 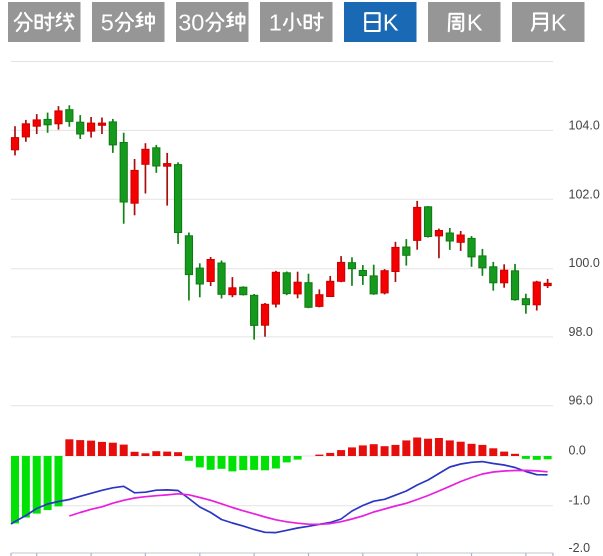 I want to click on svg-text: 102.0, so click(x=584, y=194).